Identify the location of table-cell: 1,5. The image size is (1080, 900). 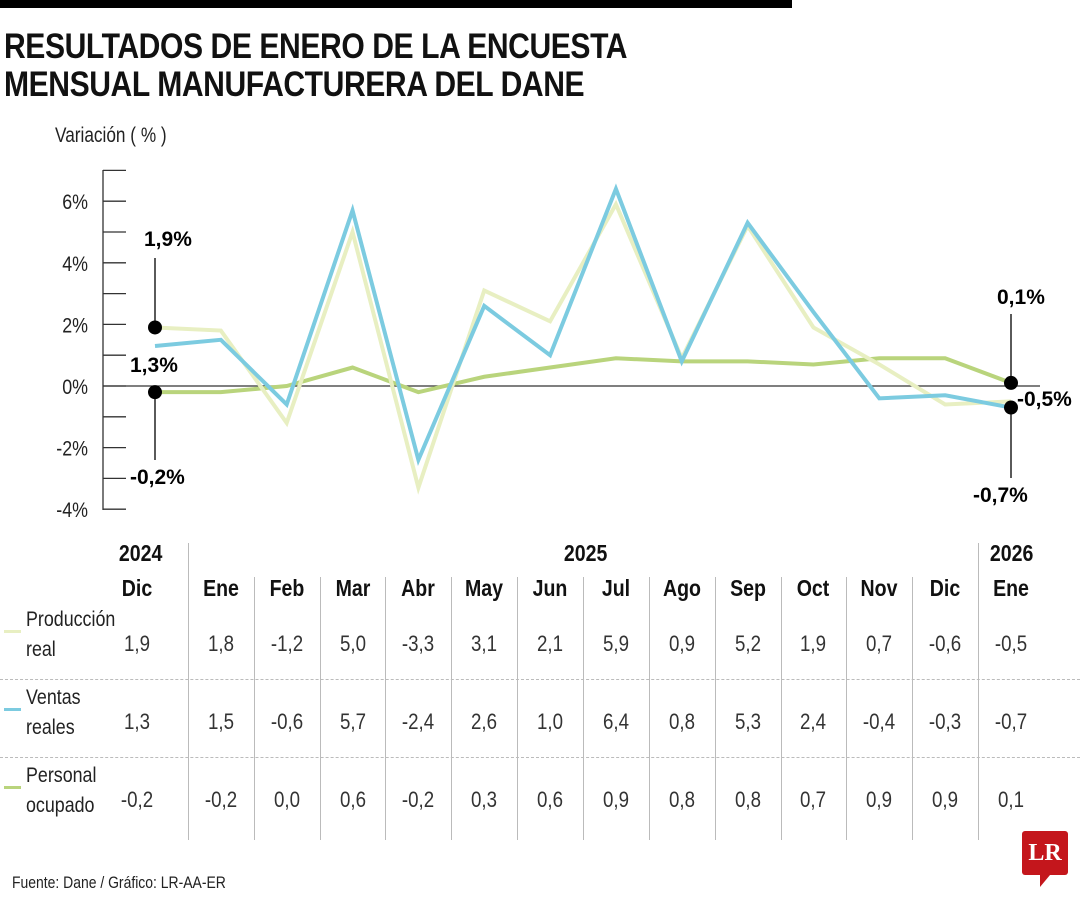
(220, 721).